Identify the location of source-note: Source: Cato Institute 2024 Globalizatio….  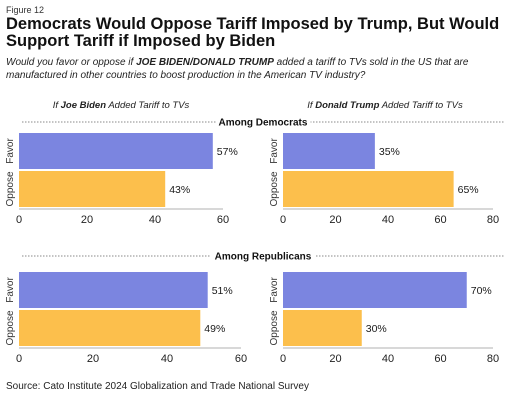
(157, 386).